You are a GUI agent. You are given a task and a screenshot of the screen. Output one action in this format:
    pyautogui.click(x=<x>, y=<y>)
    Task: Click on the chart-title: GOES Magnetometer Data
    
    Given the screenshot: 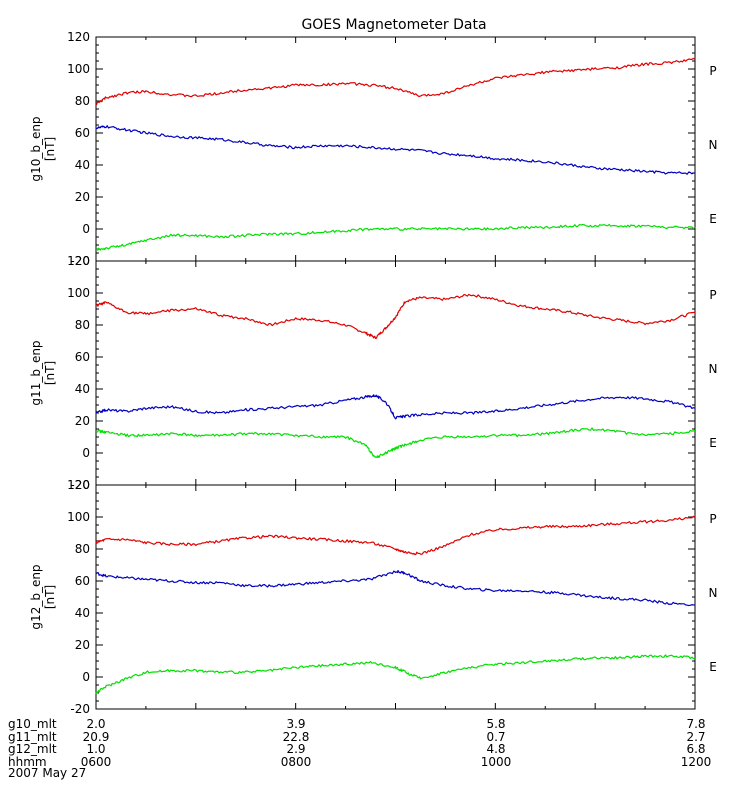 What is the action you would take?
    pyautogui.click(x=393, y=25)
    